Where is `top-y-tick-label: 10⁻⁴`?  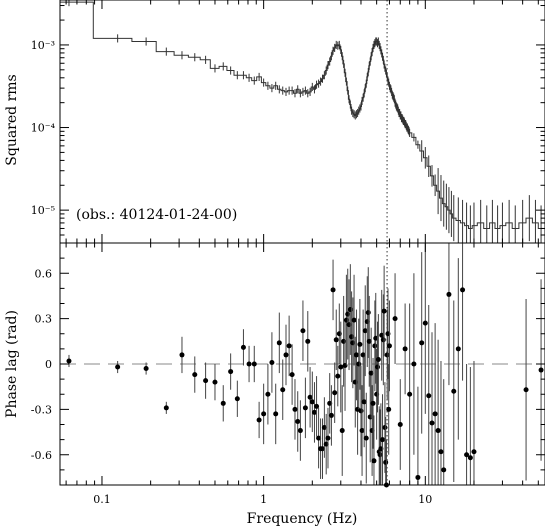
top-y-tick-label: 10⁻⁴ is located at coordinates (43, 128).